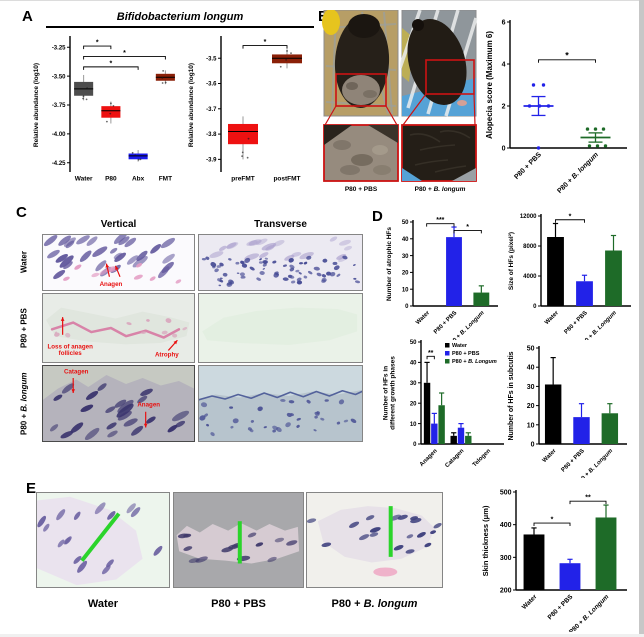  What do you see at coordinates (530, 277) in the screenshot?
I see `svg-text: 4000` at bounding box center [530, 277].